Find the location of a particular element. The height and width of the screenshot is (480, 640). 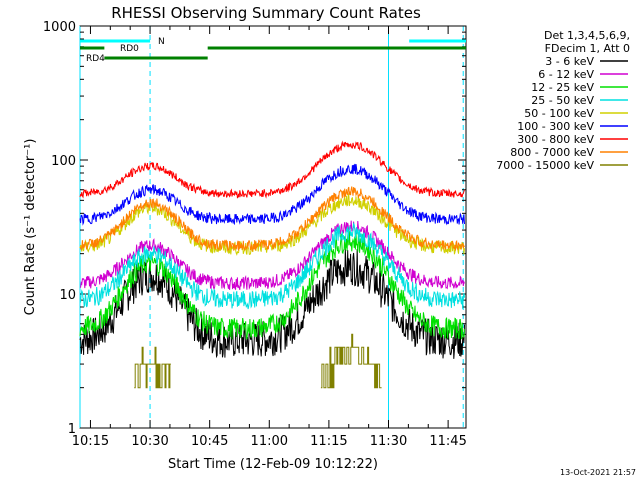

chart-title: RHESSI Observing Summary Count Rates is located at coordinates (266, 13).